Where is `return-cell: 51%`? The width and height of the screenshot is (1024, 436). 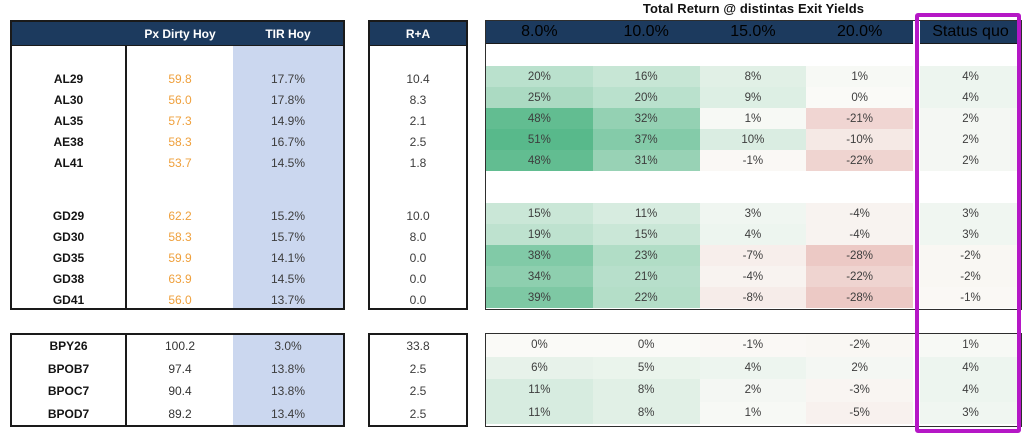 return-cell: 51% is located at coordinates (539, 139).